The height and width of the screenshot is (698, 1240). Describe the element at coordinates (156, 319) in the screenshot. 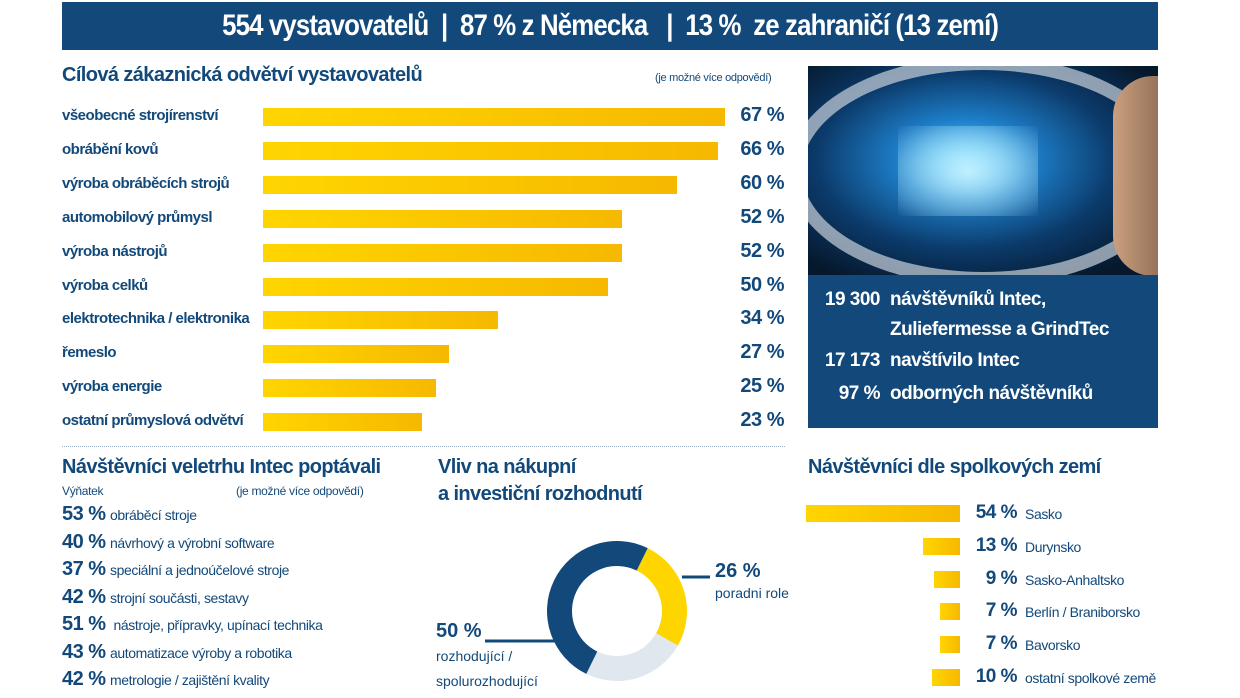

I see `sector-label: elektrotechnika / elektronika` at that location.